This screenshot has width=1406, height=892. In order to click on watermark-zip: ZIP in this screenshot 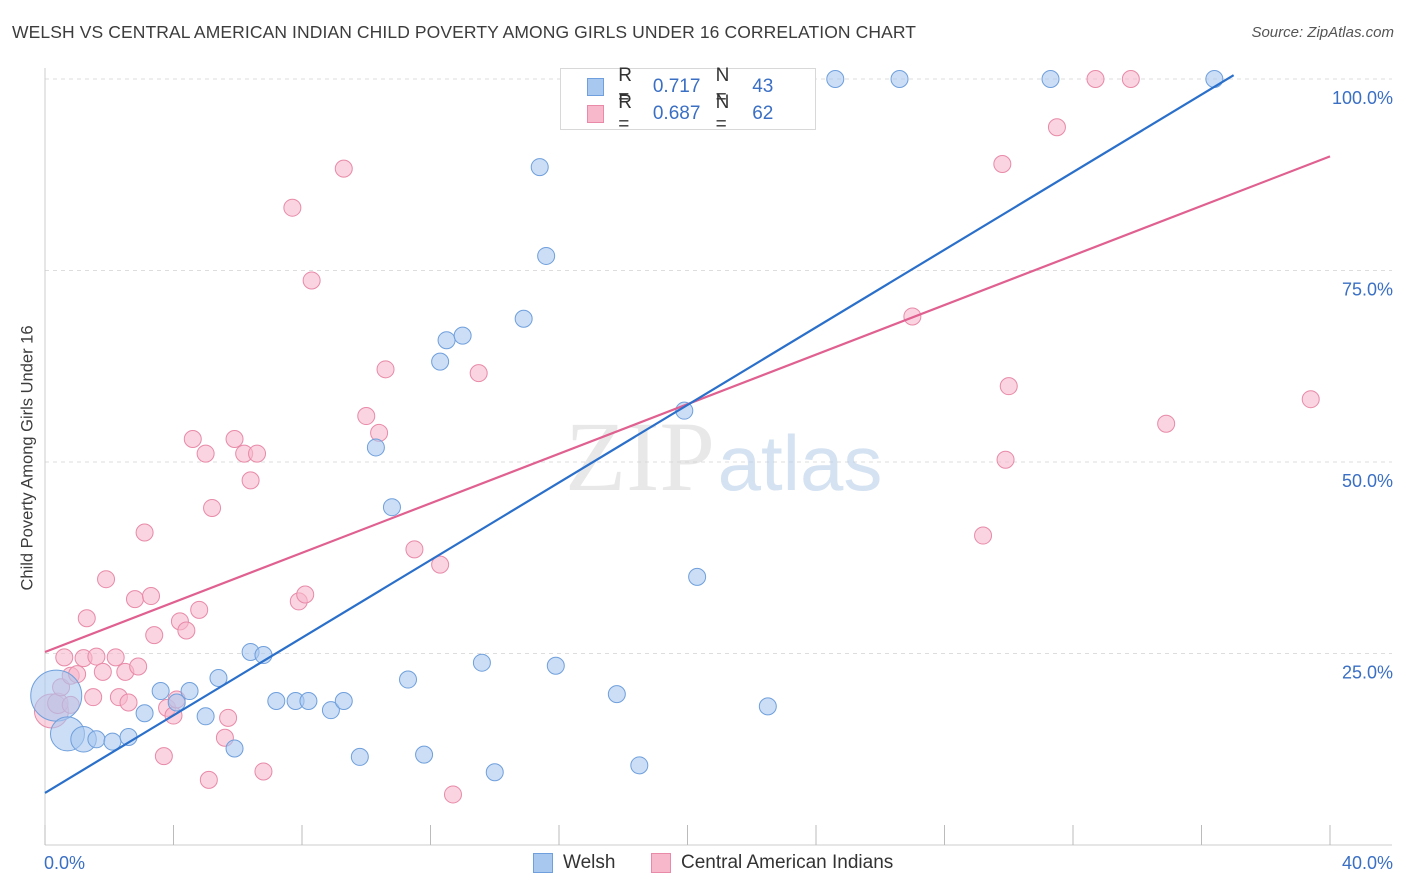, I will do `click(640, 456)`.